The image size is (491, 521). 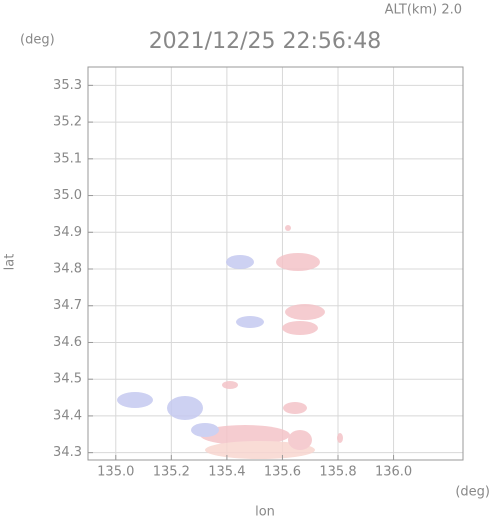 I want to click on x-tick-label: 135.2, so click(x=171, y=472).